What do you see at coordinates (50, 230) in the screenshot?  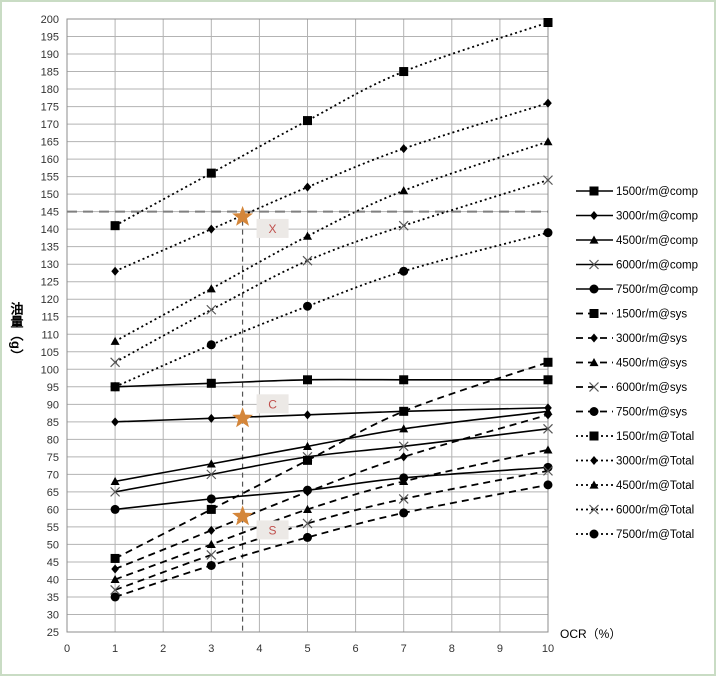 I see `y-tick-label: 140` at bounding box center [50, 230].